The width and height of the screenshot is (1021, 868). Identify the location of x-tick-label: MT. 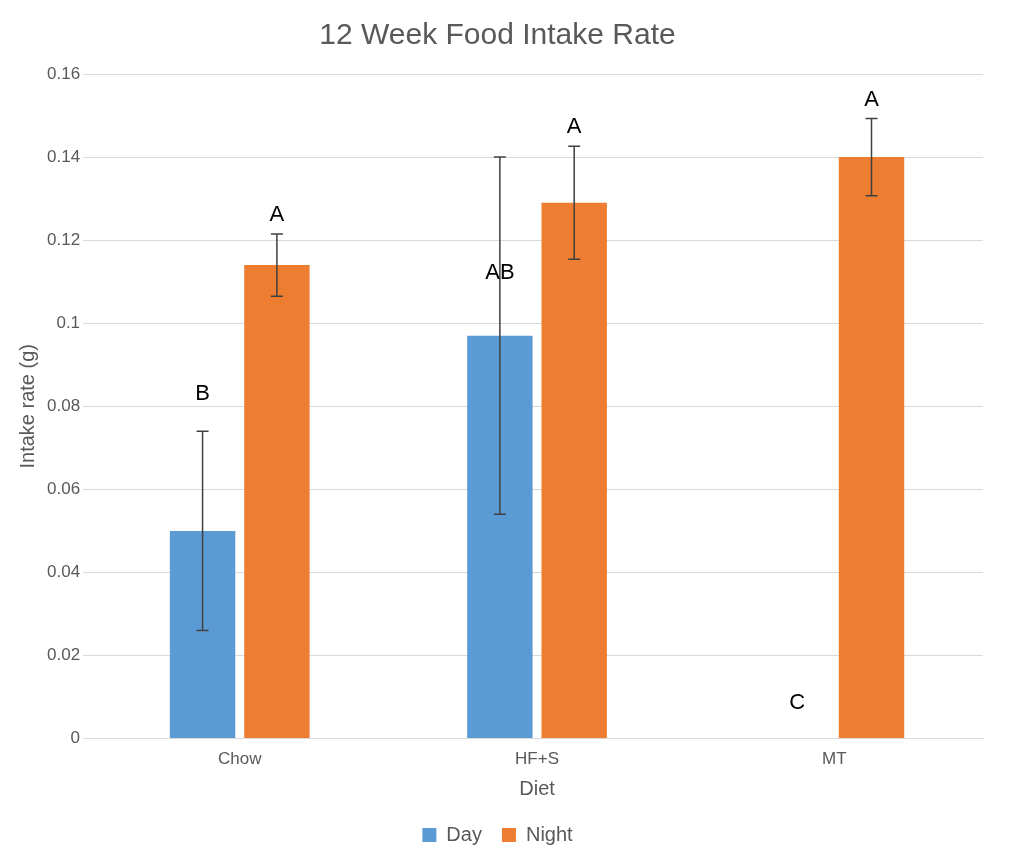
(834, 759).